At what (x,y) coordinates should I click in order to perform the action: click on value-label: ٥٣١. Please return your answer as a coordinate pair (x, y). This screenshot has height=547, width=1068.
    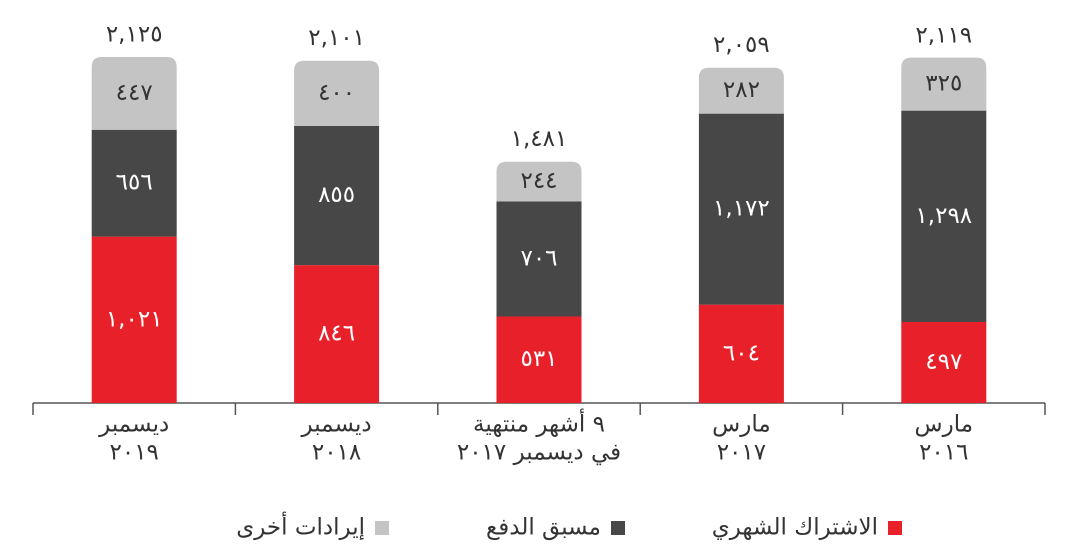
    Looking at the image, I should click on (538, 359).